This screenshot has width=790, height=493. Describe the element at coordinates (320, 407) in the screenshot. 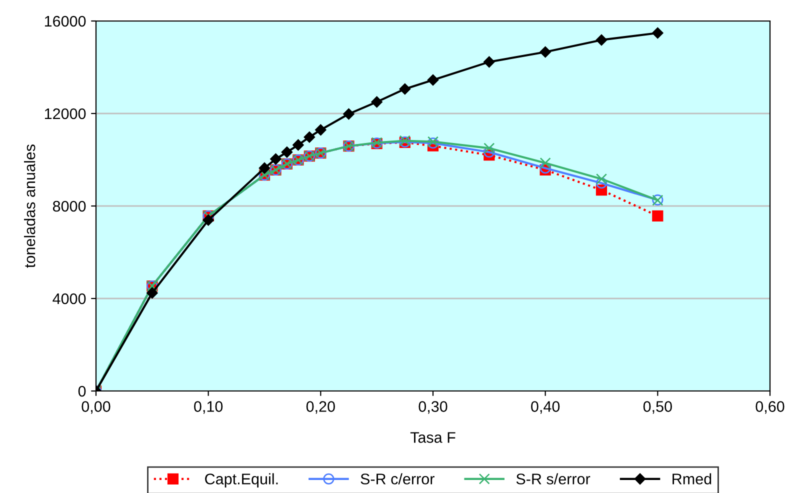

I see `x-tick-label: 0,20` at that location.